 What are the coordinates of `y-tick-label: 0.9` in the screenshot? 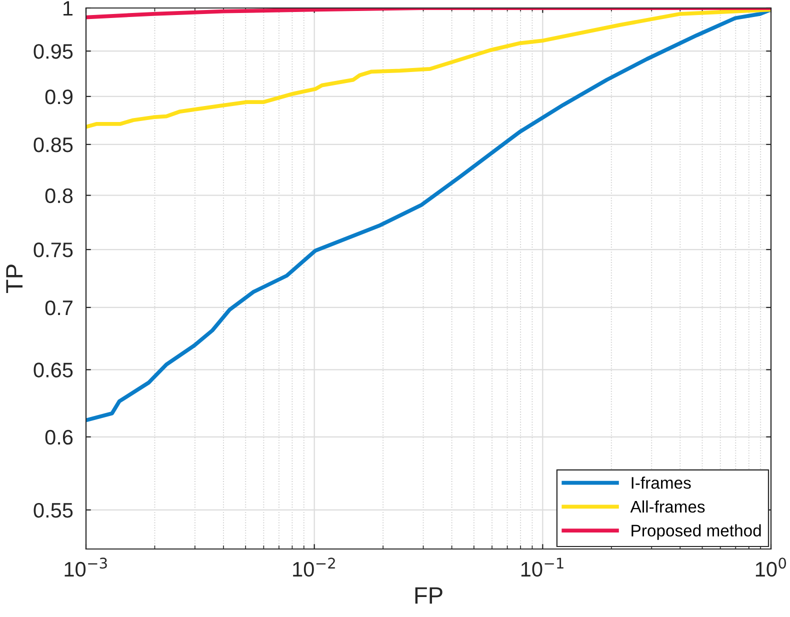 It's located at (59, 96).